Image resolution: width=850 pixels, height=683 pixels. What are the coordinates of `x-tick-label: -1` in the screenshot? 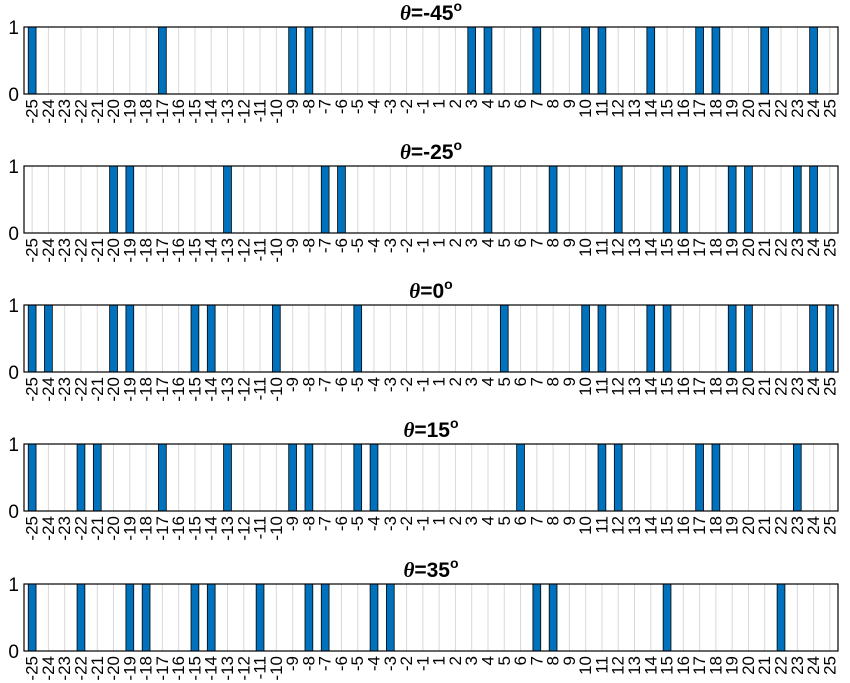 It's located at (422, 384).